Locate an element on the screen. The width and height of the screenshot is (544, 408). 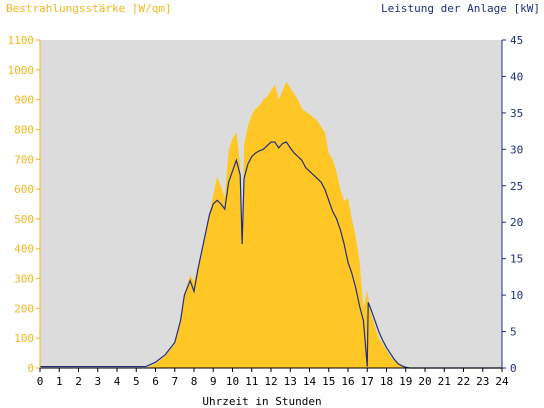
x-tick-label: 22 is located at coordinates (463, 381).